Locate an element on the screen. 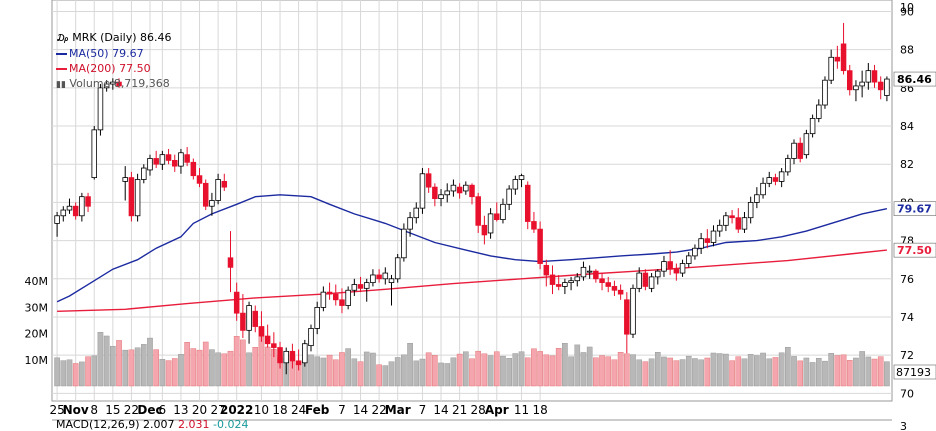  price-tick-label: 74 is located at coordinates (907, 317).